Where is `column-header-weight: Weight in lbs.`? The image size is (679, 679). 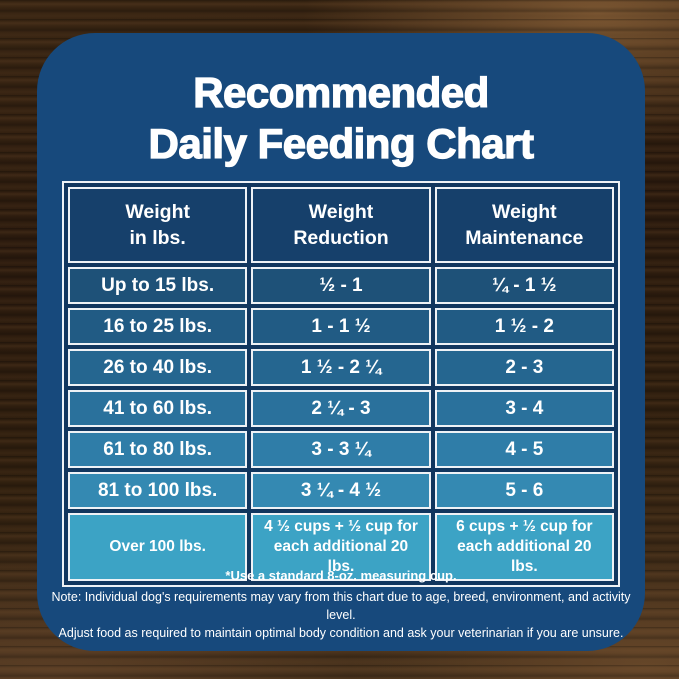
column-header-weight: Weight in lbs. is located at coordinates (158, 225).